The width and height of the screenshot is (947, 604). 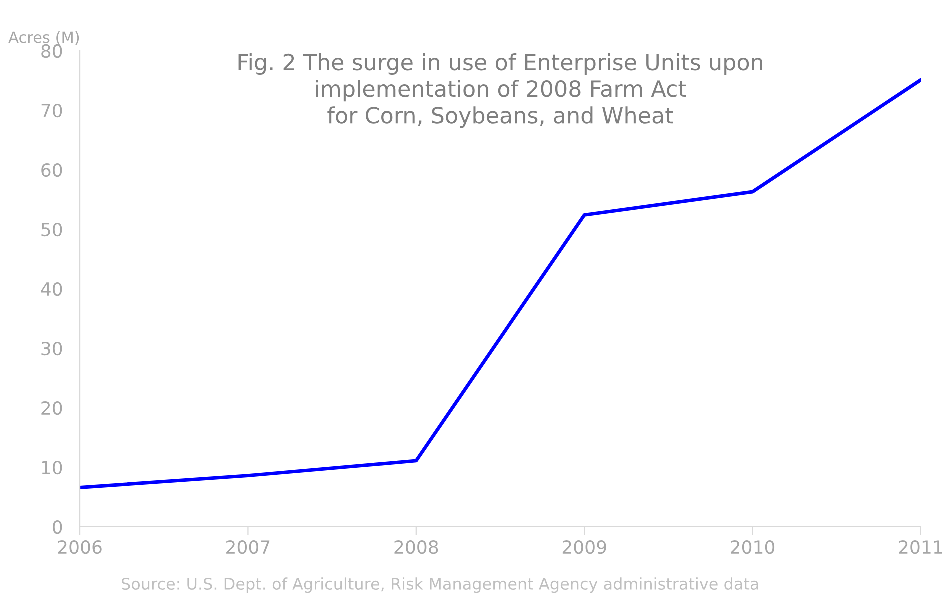 What do you see at coordinates (52, 229) in the screenshot?
I see `y-tick-label: 50` at bounding box center [52, 229].